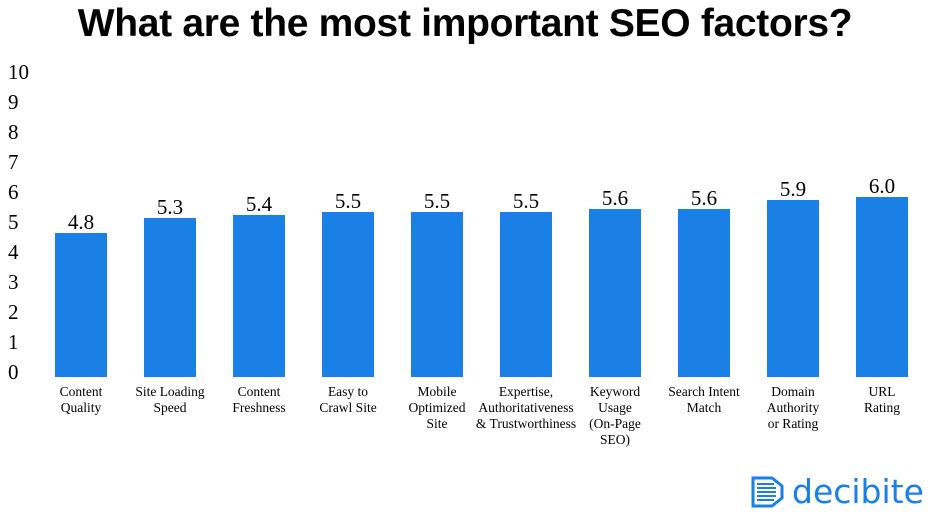 The width and height of the screenshot is (930, 514). What do you see at coordinates (882, 186) in the screenshot?
I see `data-label: 6.0` at bounding box center [882, 186].